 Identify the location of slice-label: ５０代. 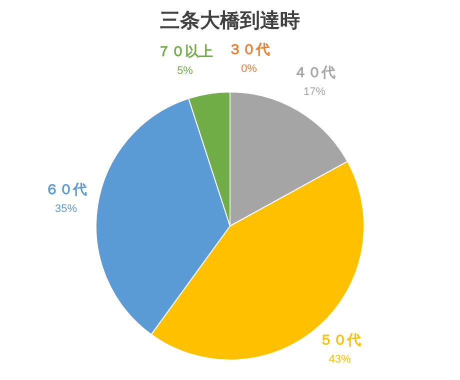
(339, 340).